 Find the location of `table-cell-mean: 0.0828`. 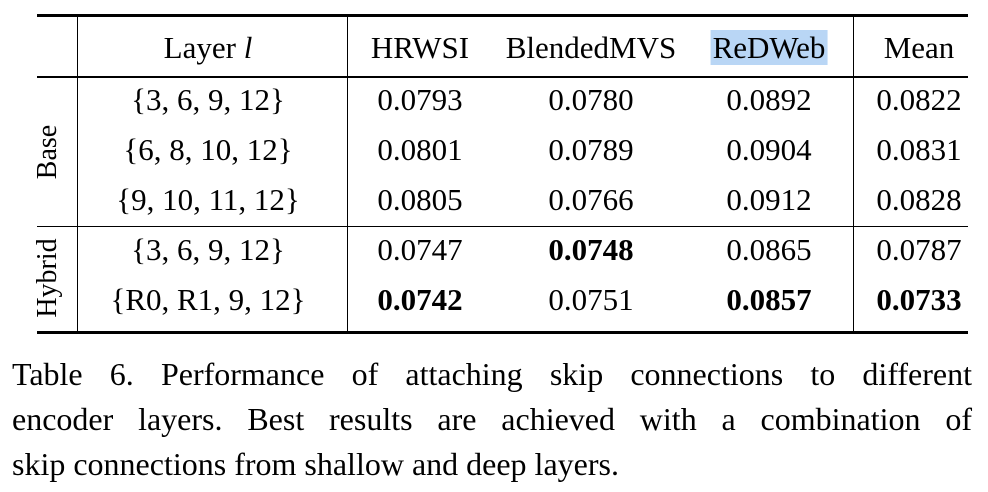

table-cell-mean: 0.0828 is located at coordinates (919, 199).